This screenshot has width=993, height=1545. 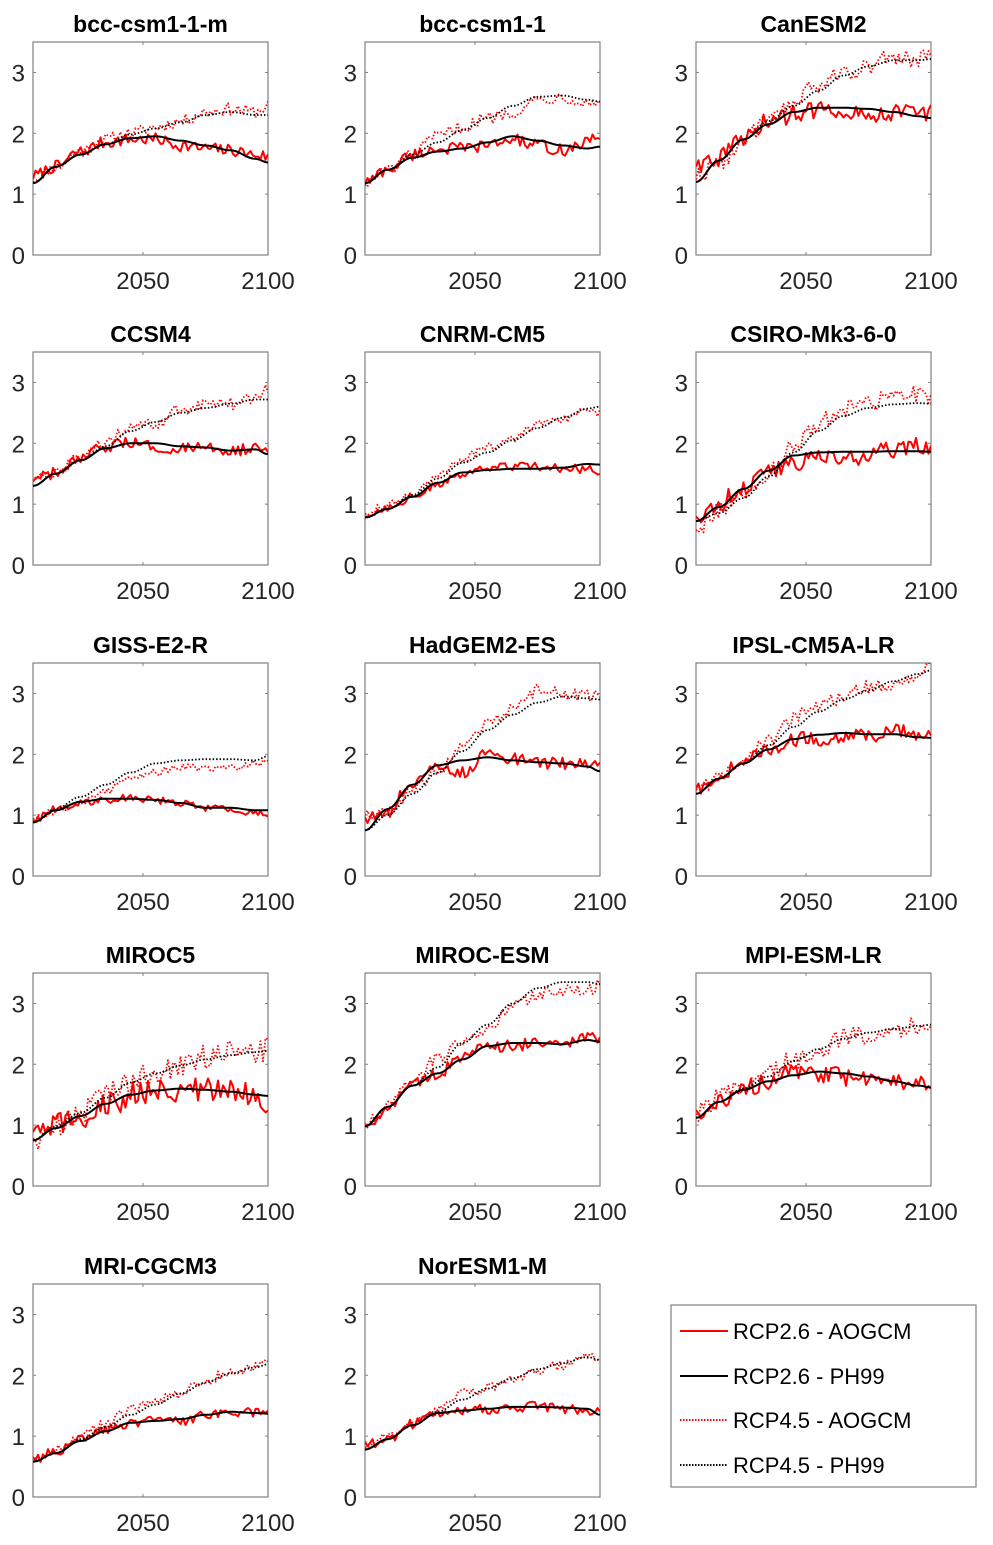 I want to click on panel-cnrm-cm5: CNRM-CM5 0 1 2 3 2050 2100, so click(x=485, y=463).